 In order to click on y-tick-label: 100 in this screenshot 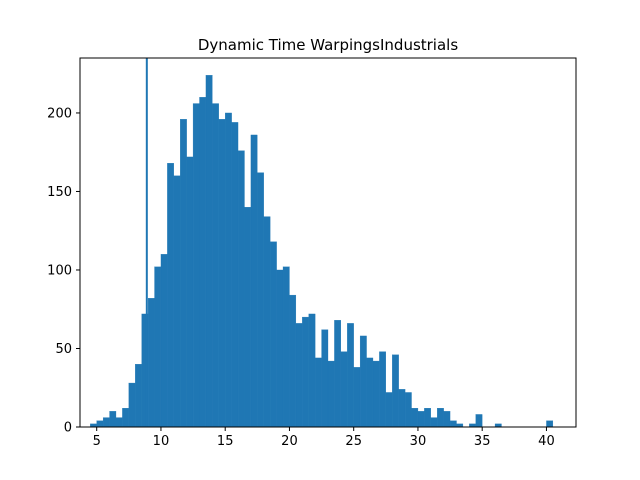, I will do `click(59, 270)`.